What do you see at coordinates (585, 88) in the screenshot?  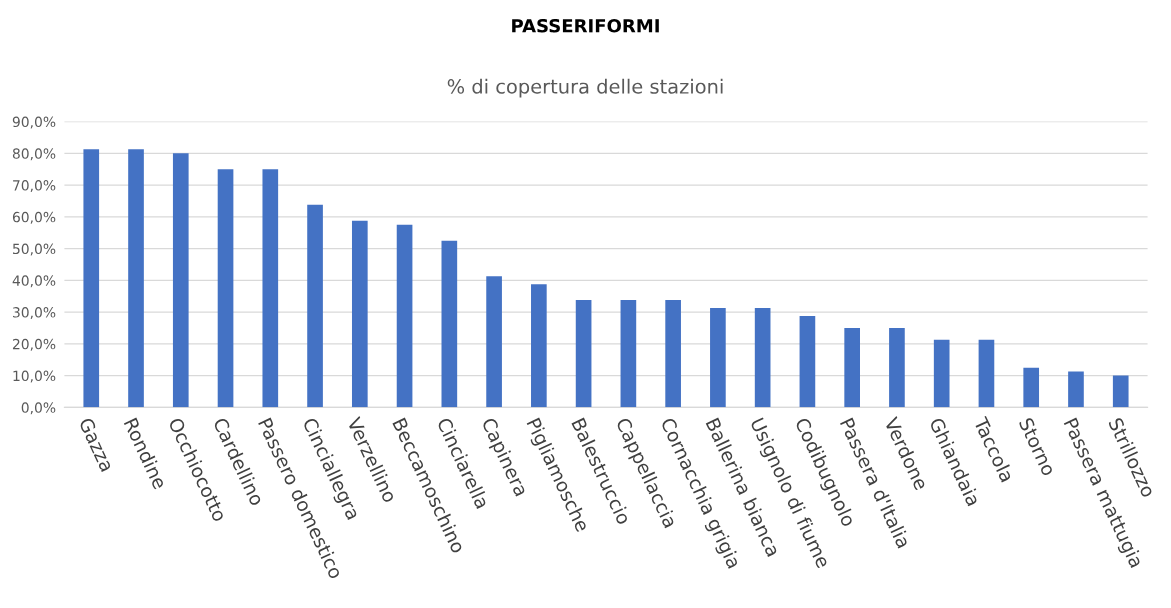 I see `chart-subtitle: % di copertura delle stazioni` at bounding box center [585, 88].